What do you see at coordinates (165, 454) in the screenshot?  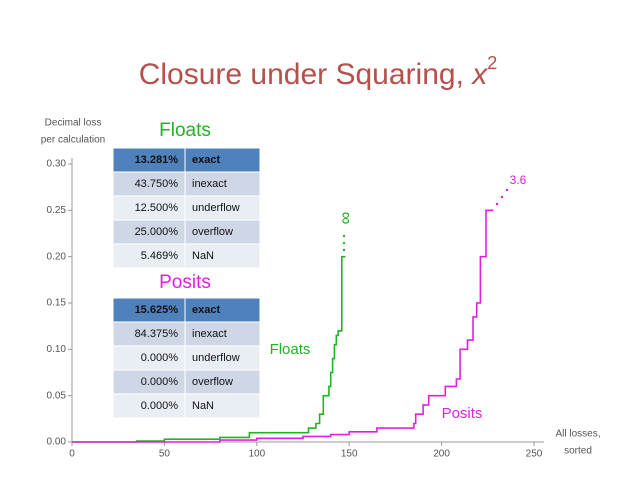 I see `x-tick-label: 50` at bounding box center [165, 454].